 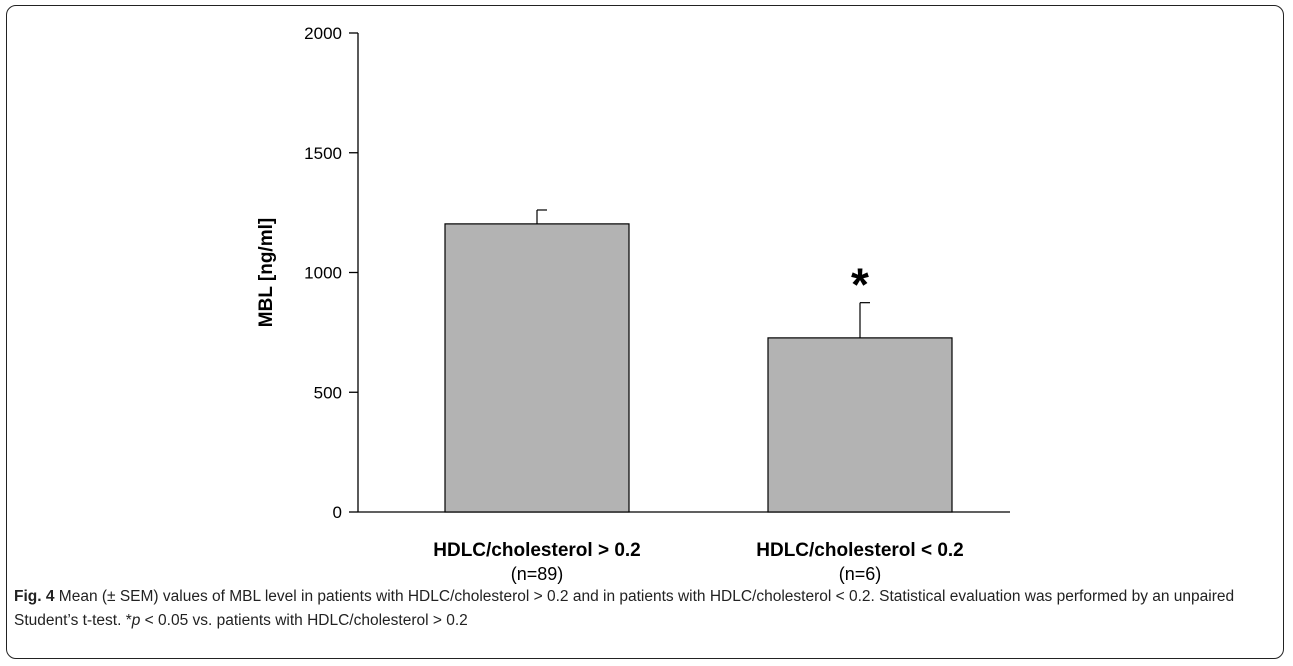 I want to click on y-tick-label: 1500, so click(x=323, y=153).